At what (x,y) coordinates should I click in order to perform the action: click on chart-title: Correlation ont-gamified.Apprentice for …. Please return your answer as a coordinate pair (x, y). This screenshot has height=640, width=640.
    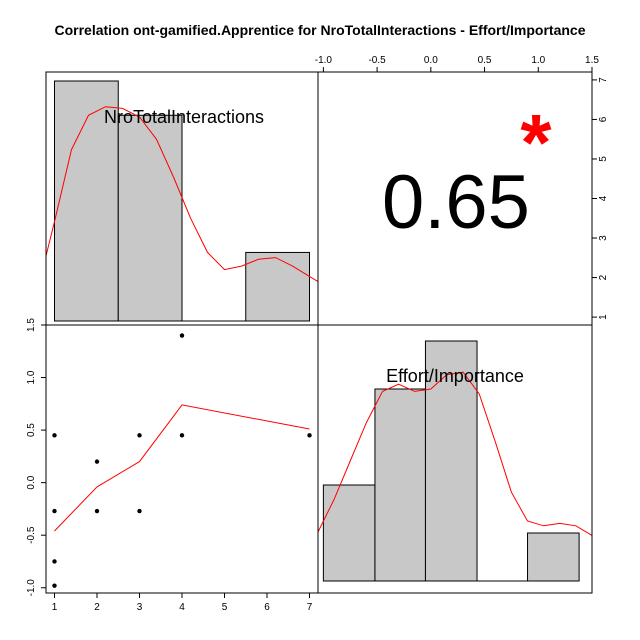
    Looking at the image, I should click on (320, 30).